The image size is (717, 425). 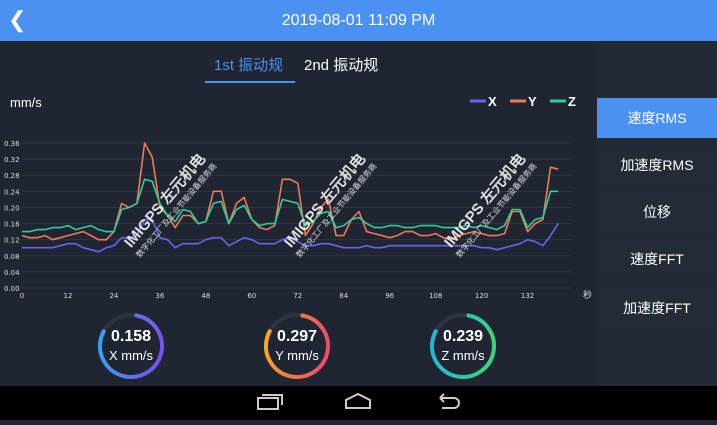 What do you see at coordinates (297, 336) in the screenshot?
I see `gauge-y-value: 0.297` at bounding box center [297, 336].